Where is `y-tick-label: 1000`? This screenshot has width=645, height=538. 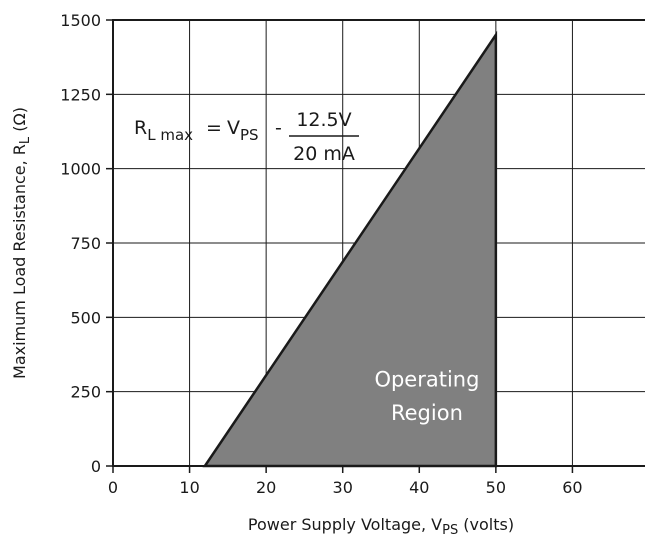 y-tick-label: 1000 is located at coordinates (80, 169).